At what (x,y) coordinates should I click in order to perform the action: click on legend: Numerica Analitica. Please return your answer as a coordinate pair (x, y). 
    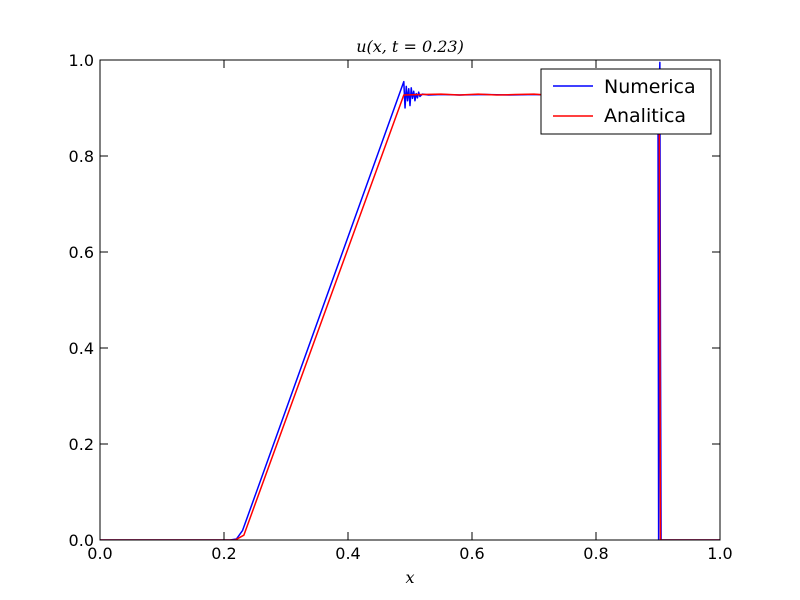
    Looking at the image, I should click on (626, 101).